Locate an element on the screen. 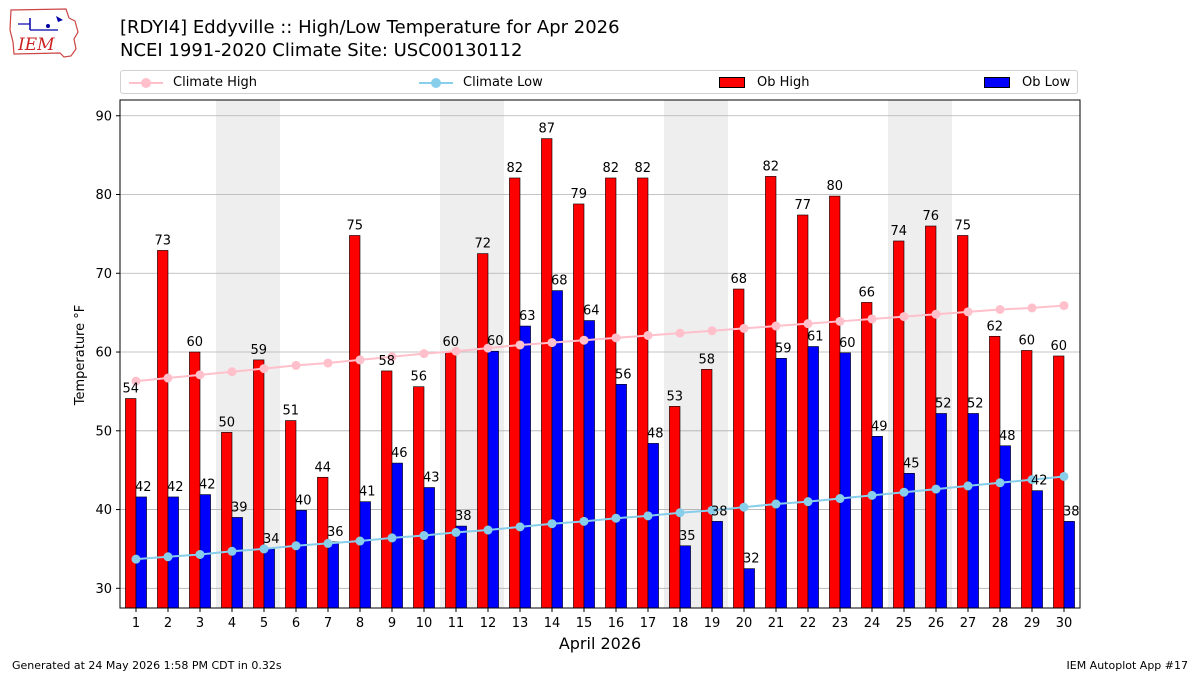 This screenshot has width=1200, height=675. footer-app: IEM Autoplot App #17 is located at coordinates (1127, 665).